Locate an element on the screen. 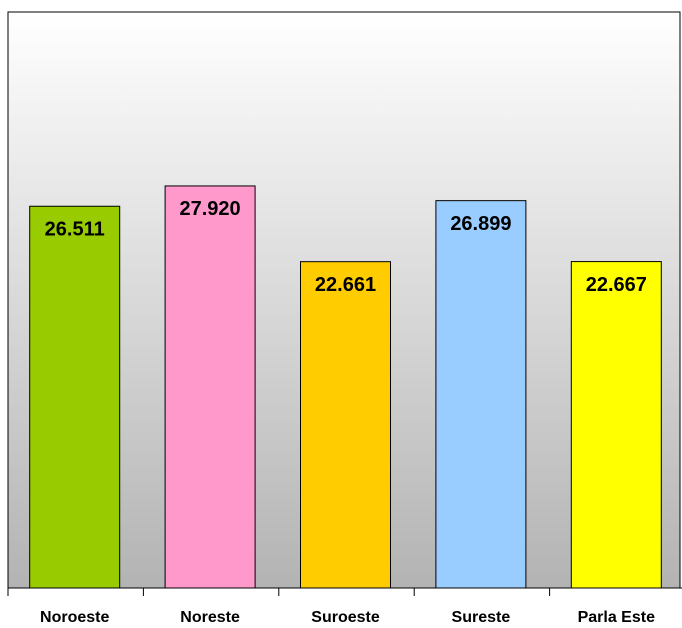  value-label: 22.667 is located at coordinates (616, 285).